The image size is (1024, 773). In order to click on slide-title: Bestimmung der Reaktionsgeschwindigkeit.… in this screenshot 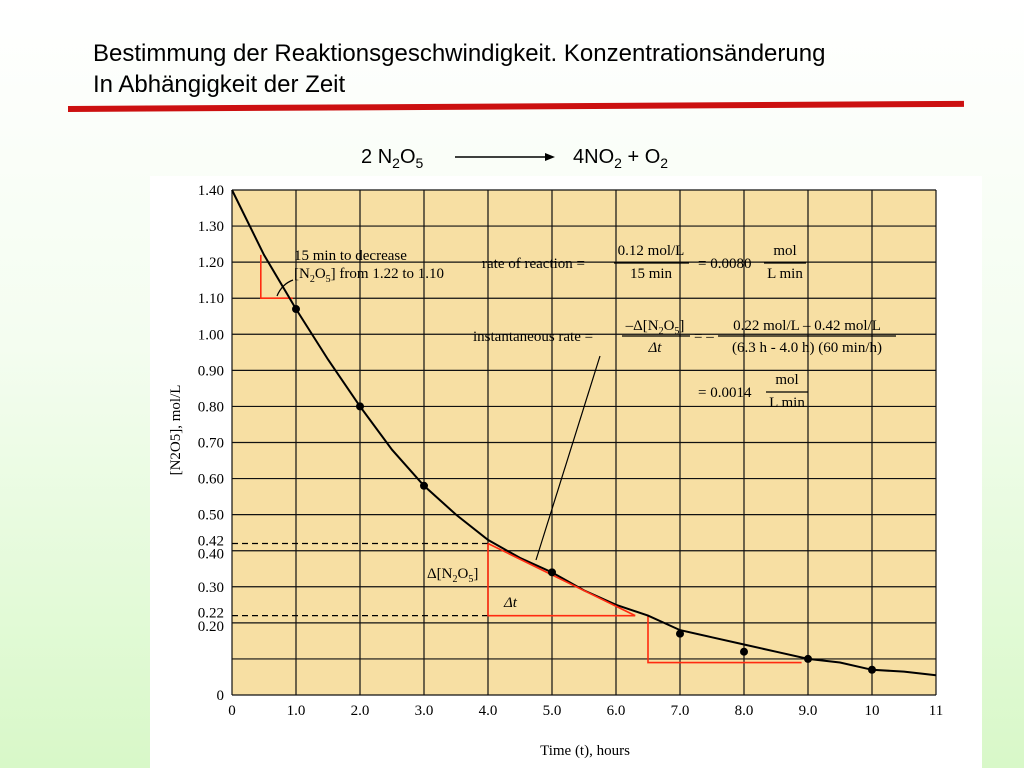, I will do `click(543, 69)`.